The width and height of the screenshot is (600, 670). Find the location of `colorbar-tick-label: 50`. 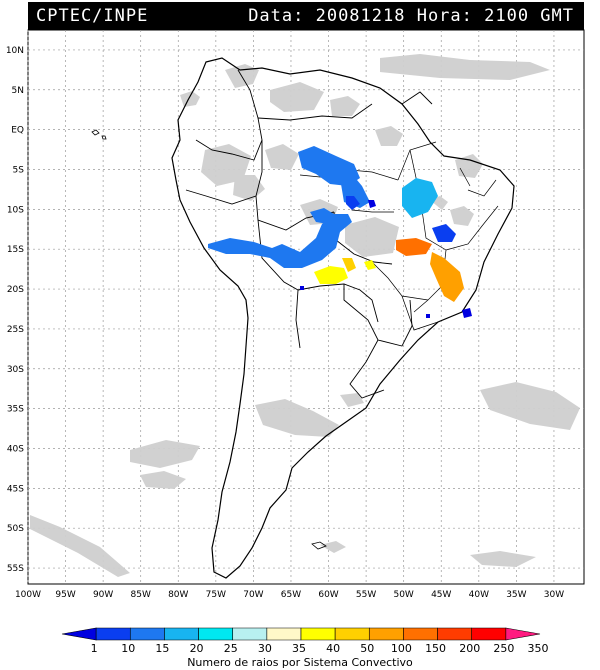

colorbar-tick-label: 50 is located at coordinates (367, 648).